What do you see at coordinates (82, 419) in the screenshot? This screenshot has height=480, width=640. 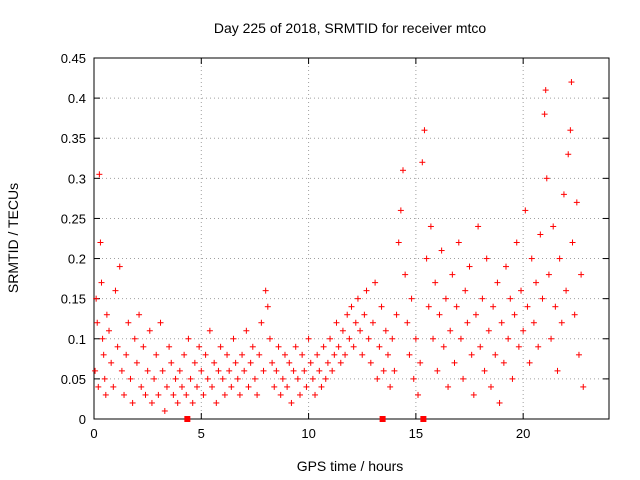 I see `y-tick-label: 0` at bounding box center [82, 419].